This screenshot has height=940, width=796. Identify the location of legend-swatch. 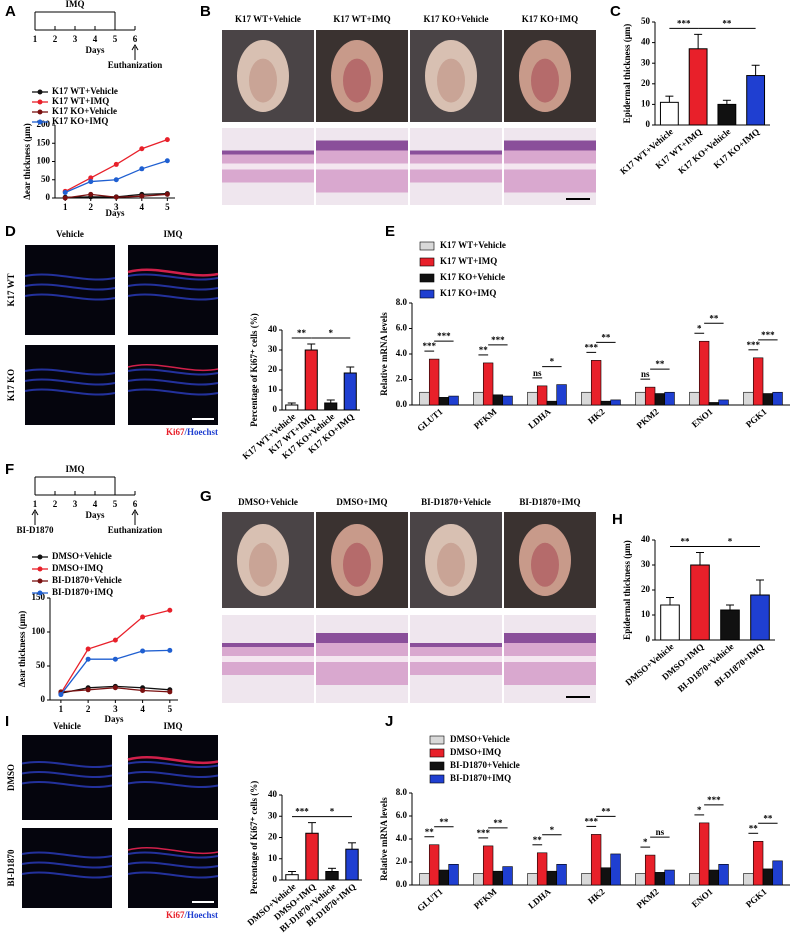
(427, 294).